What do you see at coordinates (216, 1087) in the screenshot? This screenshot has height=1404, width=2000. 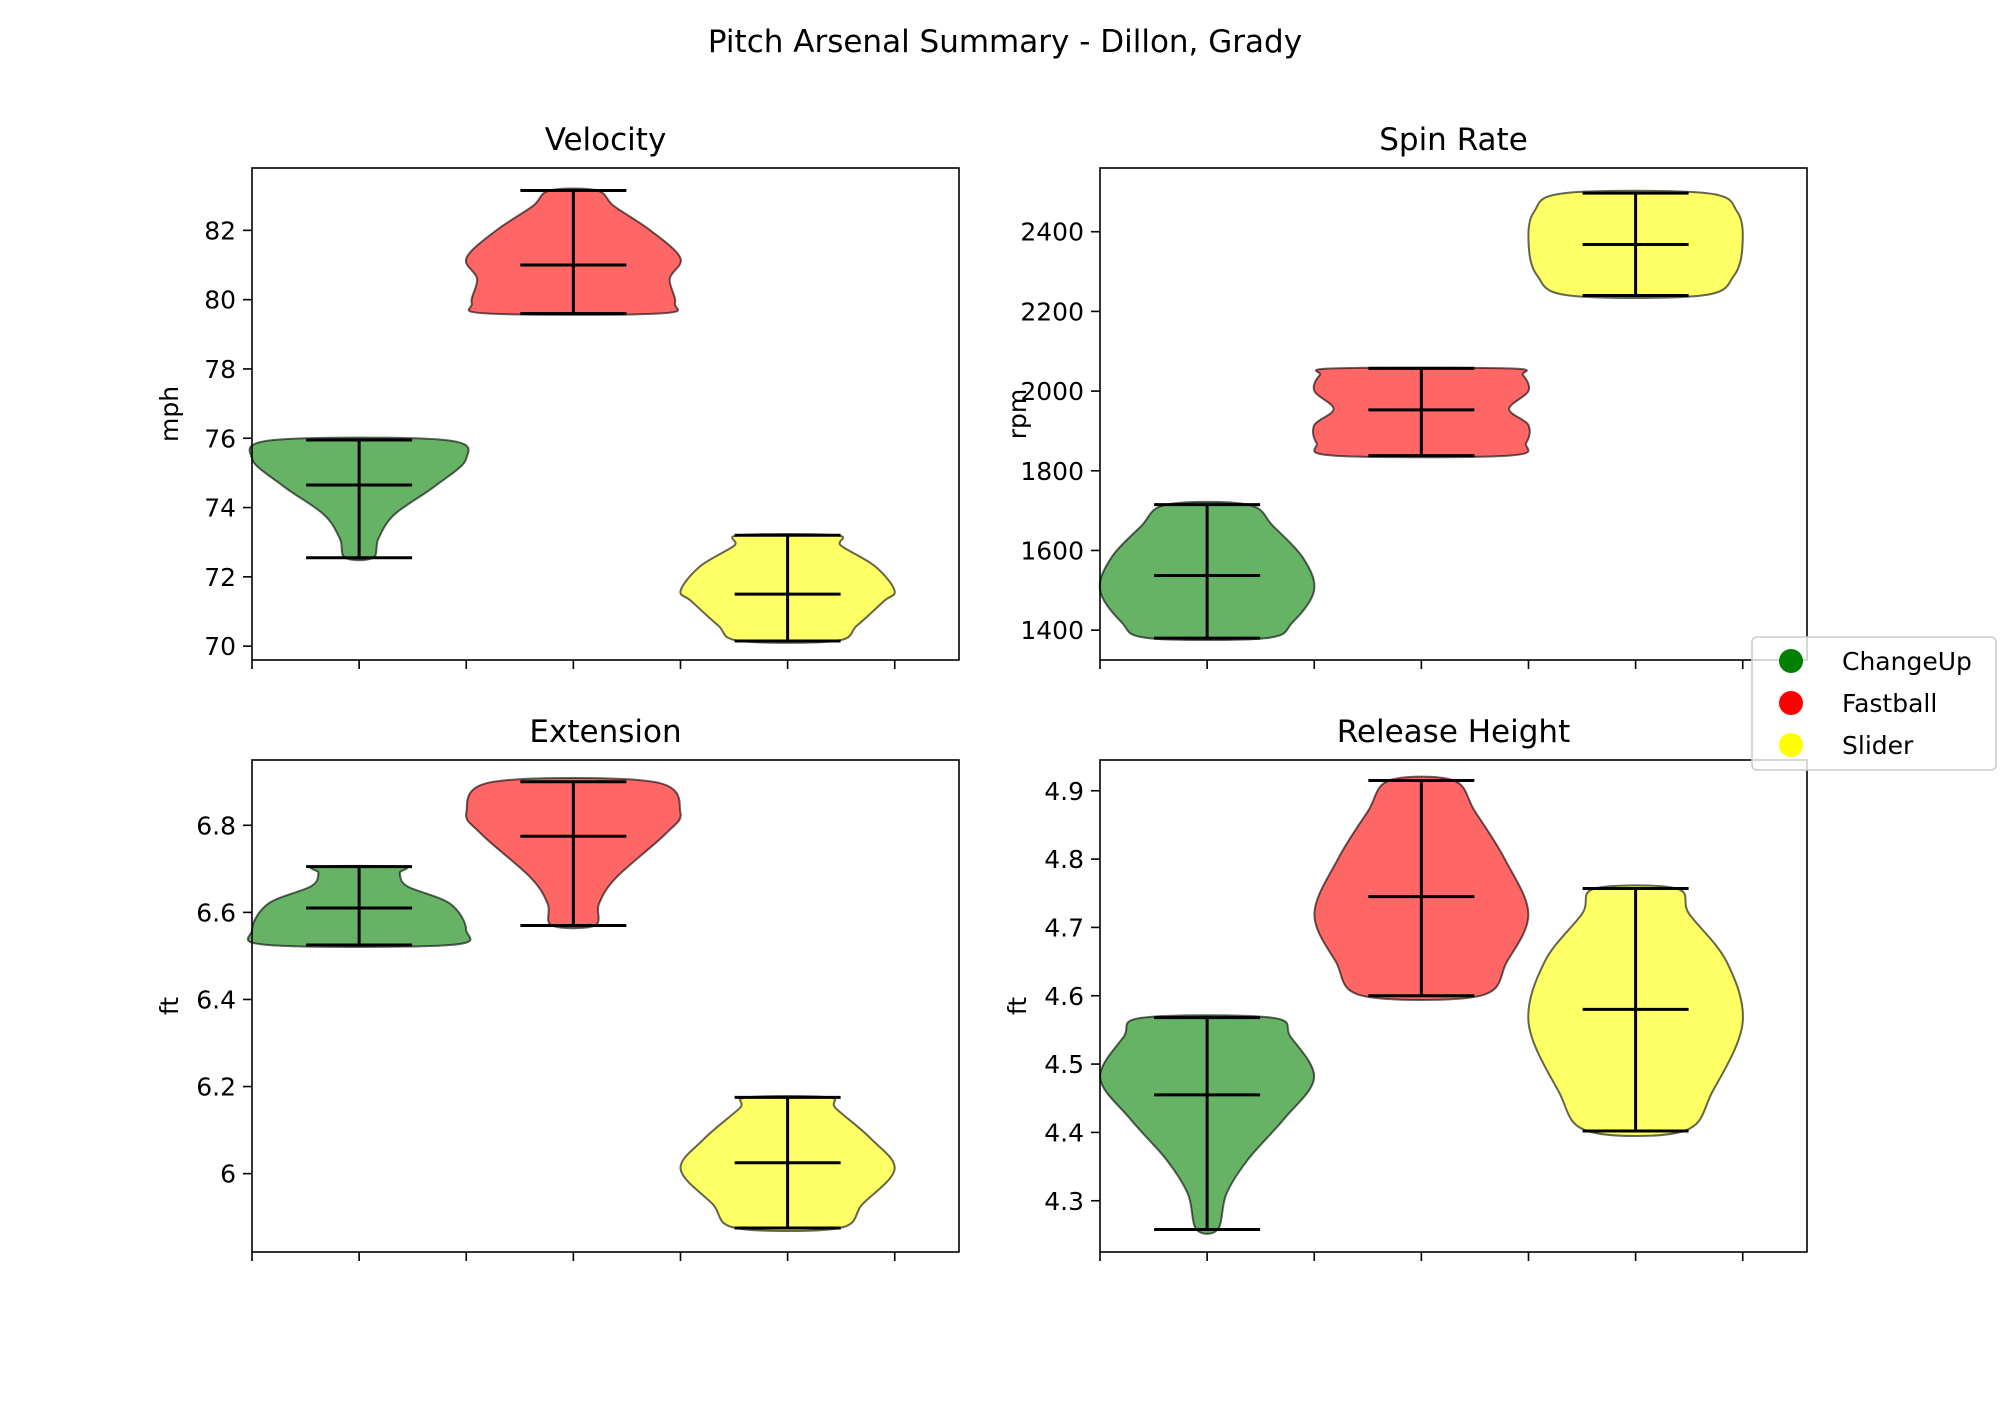 I see `y-tick-label-extension: 6.2` at bounding box center [216, 1087].